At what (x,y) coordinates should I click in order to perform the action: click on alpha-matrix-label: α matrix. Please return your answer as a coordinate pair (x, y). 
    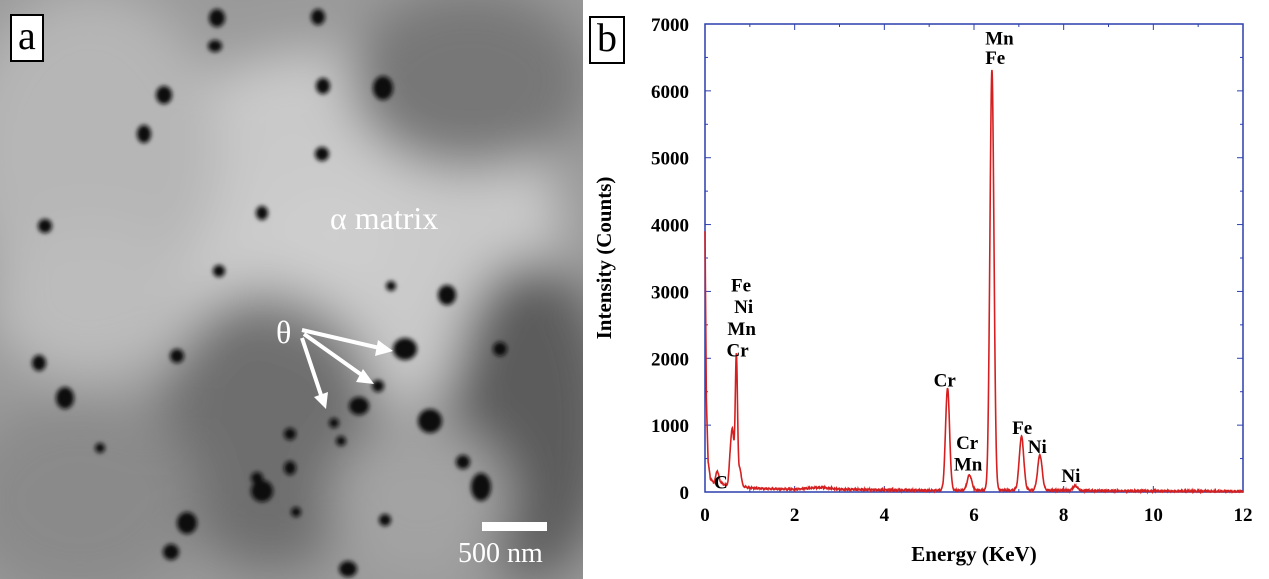
    Looking at the image, I should click on (384, 218).